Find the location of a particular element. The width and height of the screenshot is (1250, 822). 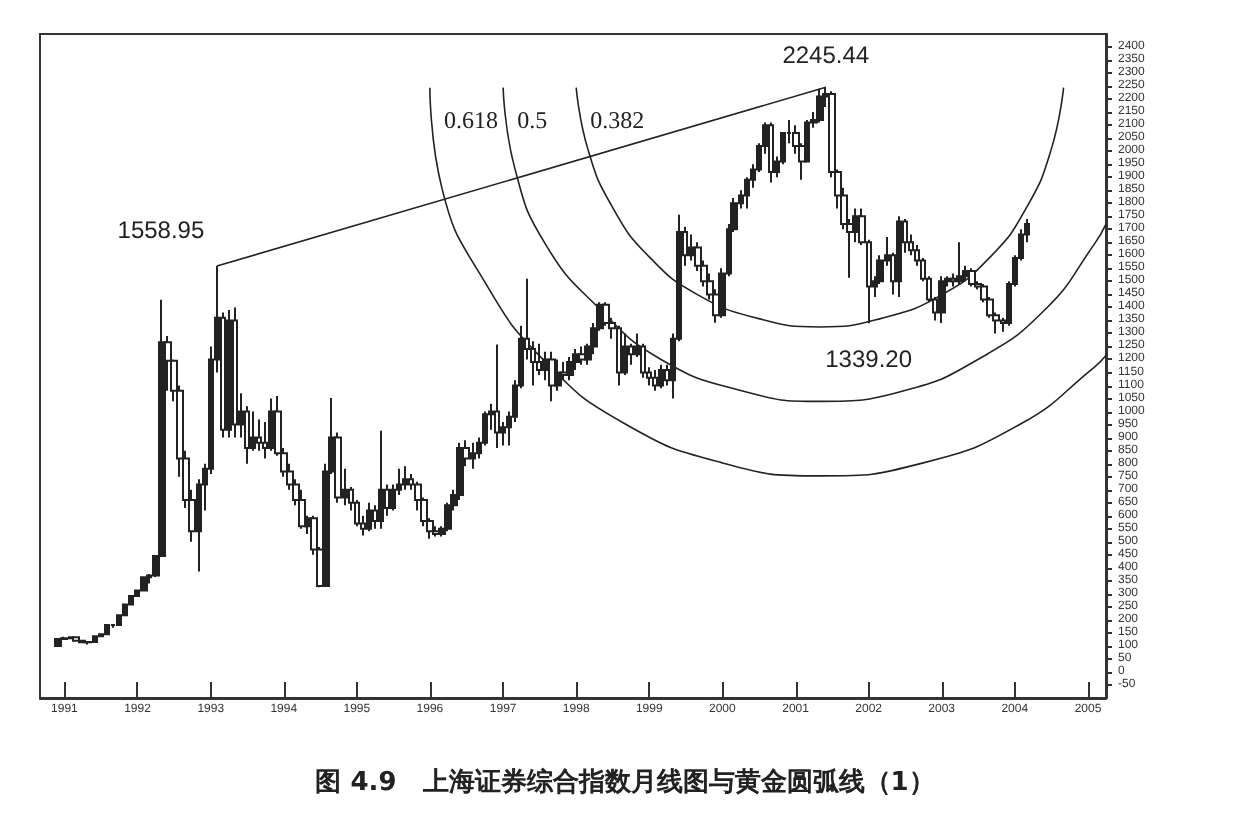

annotation: 2245.44 is located at coordinates (826, 55).